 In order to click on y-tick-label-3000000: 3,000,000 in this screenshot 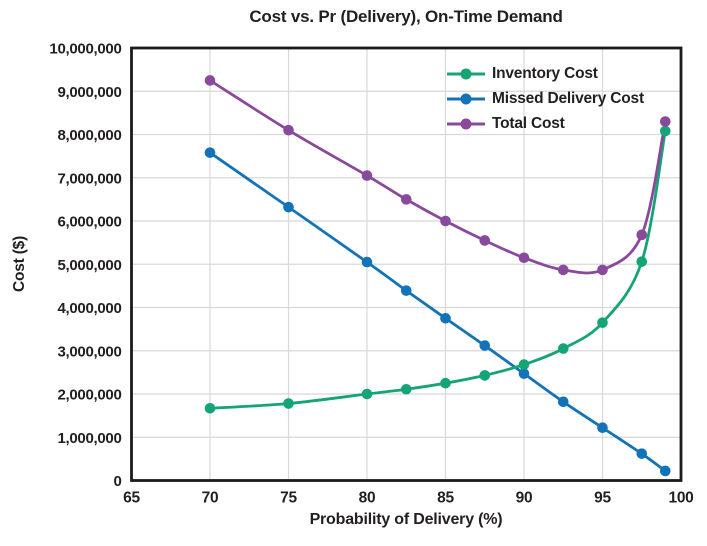, I will do `click(89, 351)`.